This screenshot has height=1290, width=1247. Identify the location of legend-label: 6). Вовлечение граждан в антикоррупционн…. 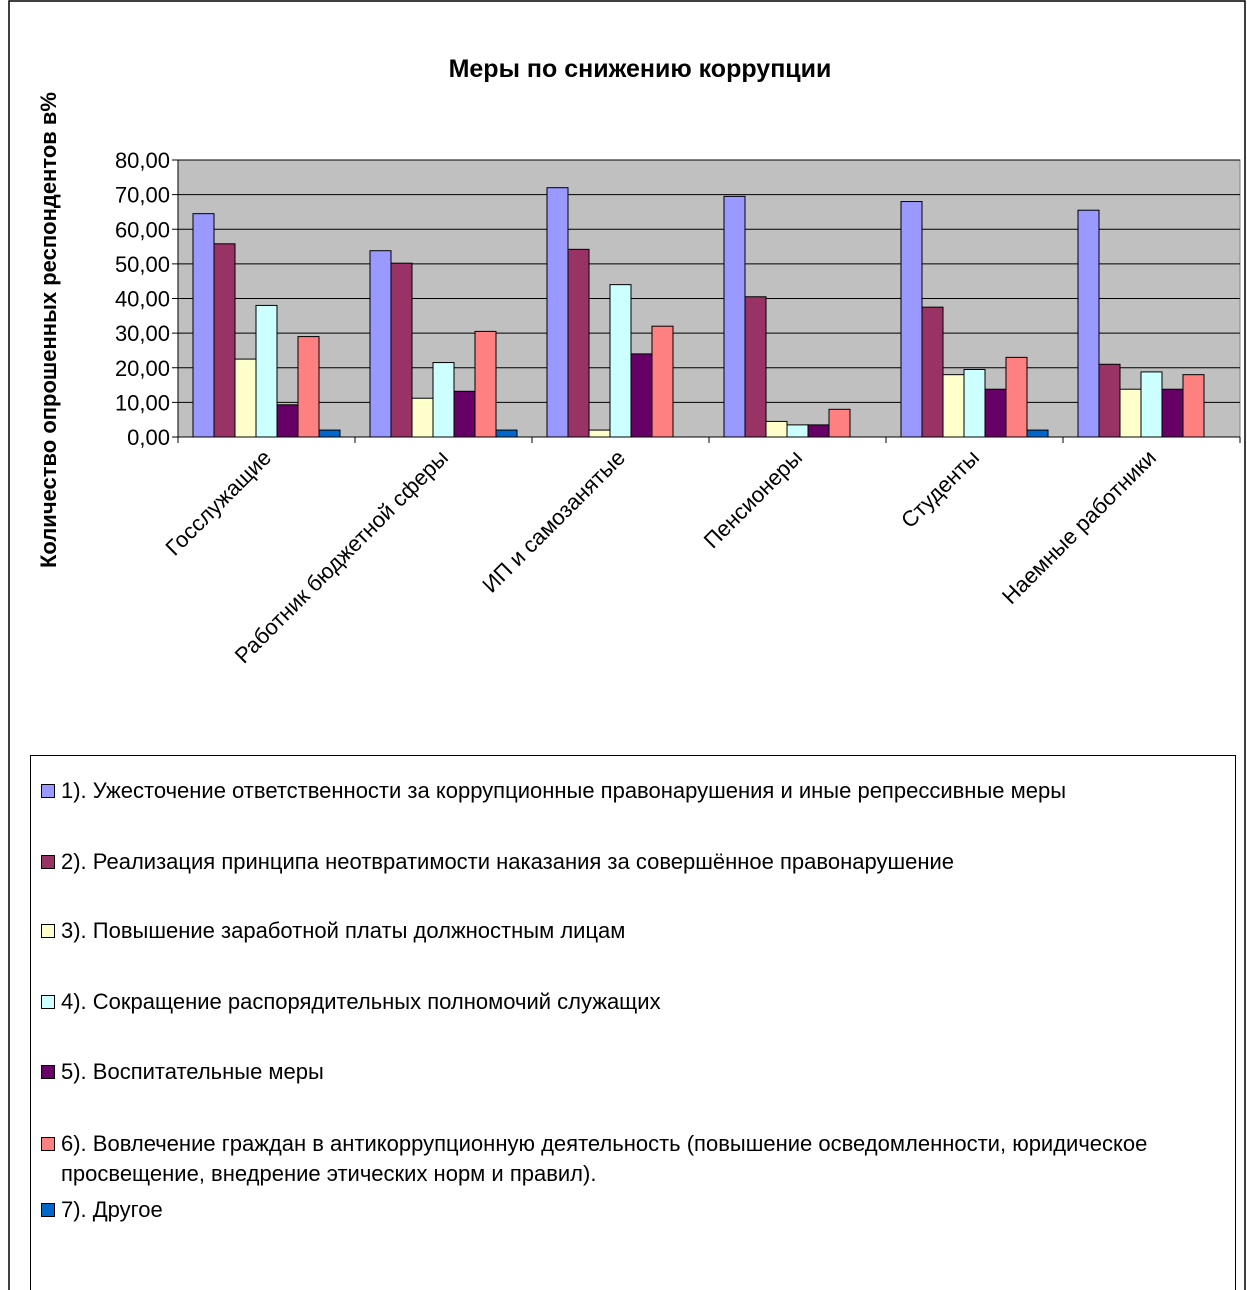
(604, 1158).